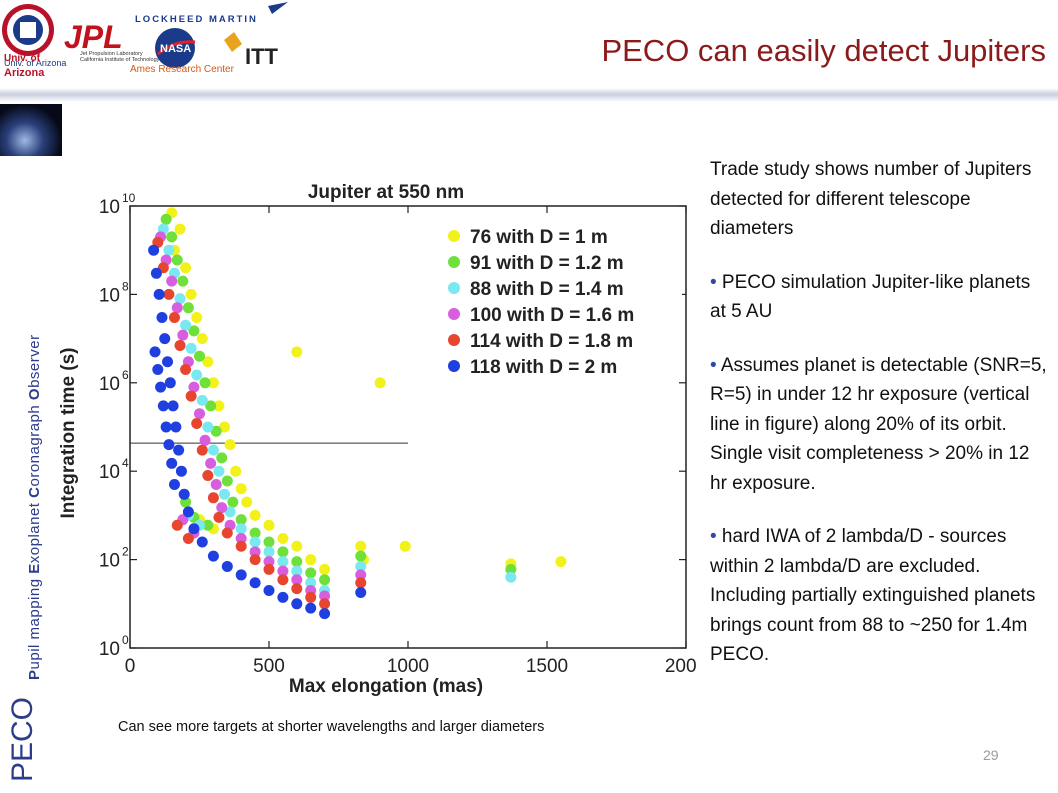 Image resolution: width=1058 pixels, height=793 pixels. I want to click on legend-label: 91 with D = 1.2 m, so click(547, 263).